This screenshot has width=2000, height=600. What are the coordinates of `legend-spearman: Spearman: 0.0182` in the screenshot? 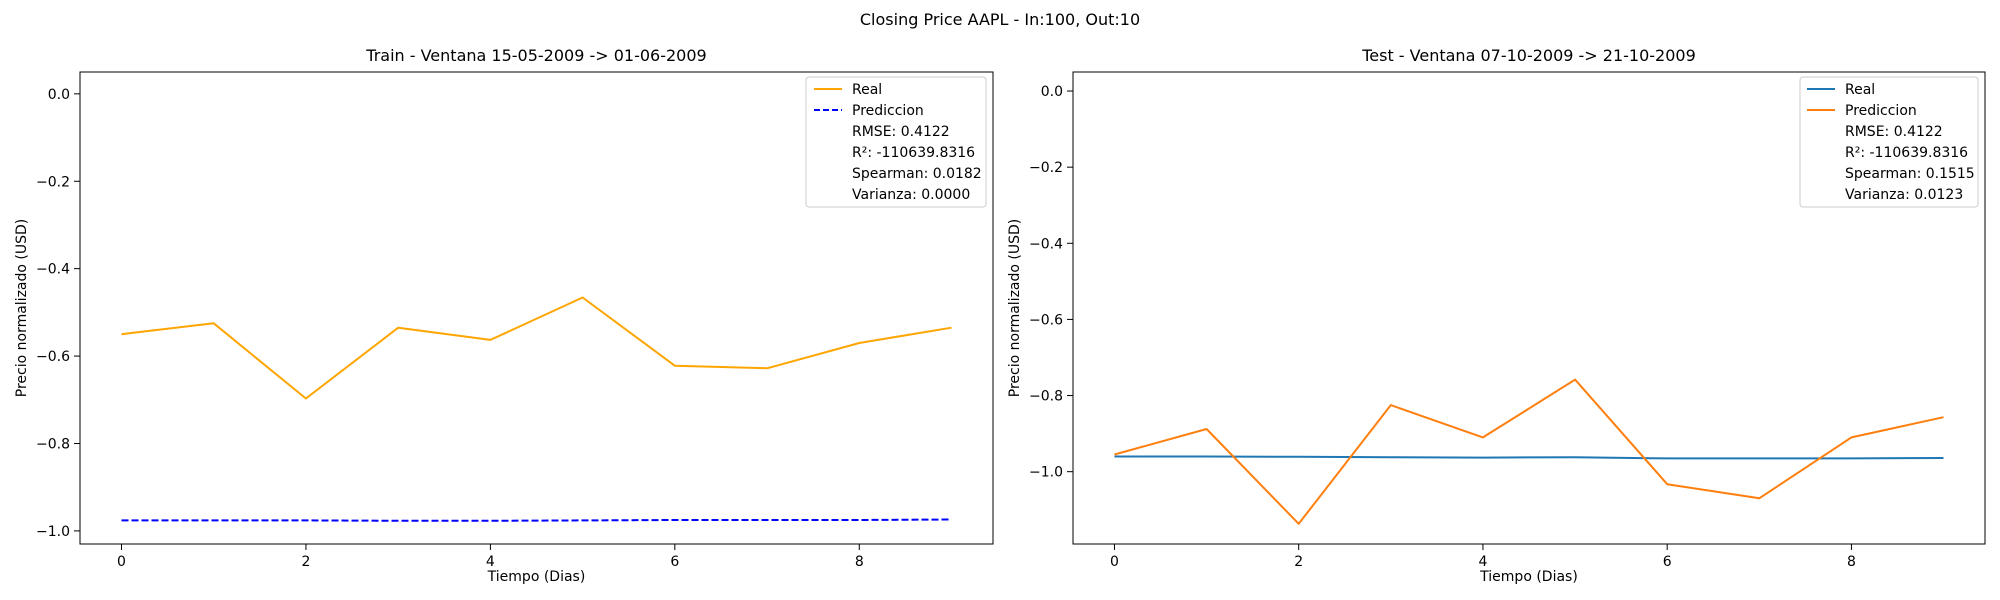 It's located at (917, 174).